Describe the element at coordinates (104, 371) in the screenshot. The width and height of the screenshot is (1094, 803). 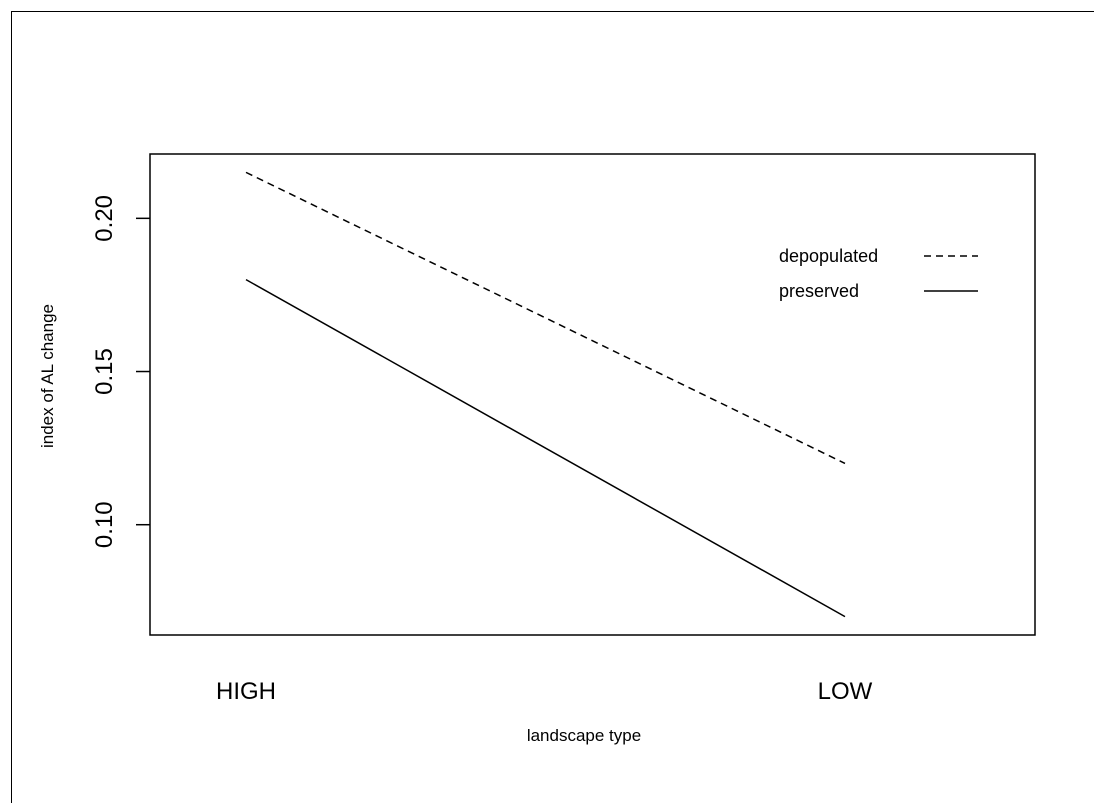
I see `y-tick-label: 0.15` at that location.